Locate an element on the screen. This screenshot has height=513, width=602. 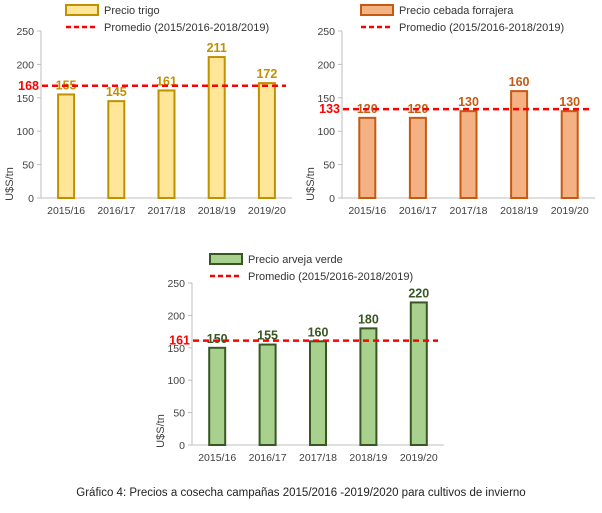
legend-label-bar: Precio trigo is located at coordinates (132, 11).